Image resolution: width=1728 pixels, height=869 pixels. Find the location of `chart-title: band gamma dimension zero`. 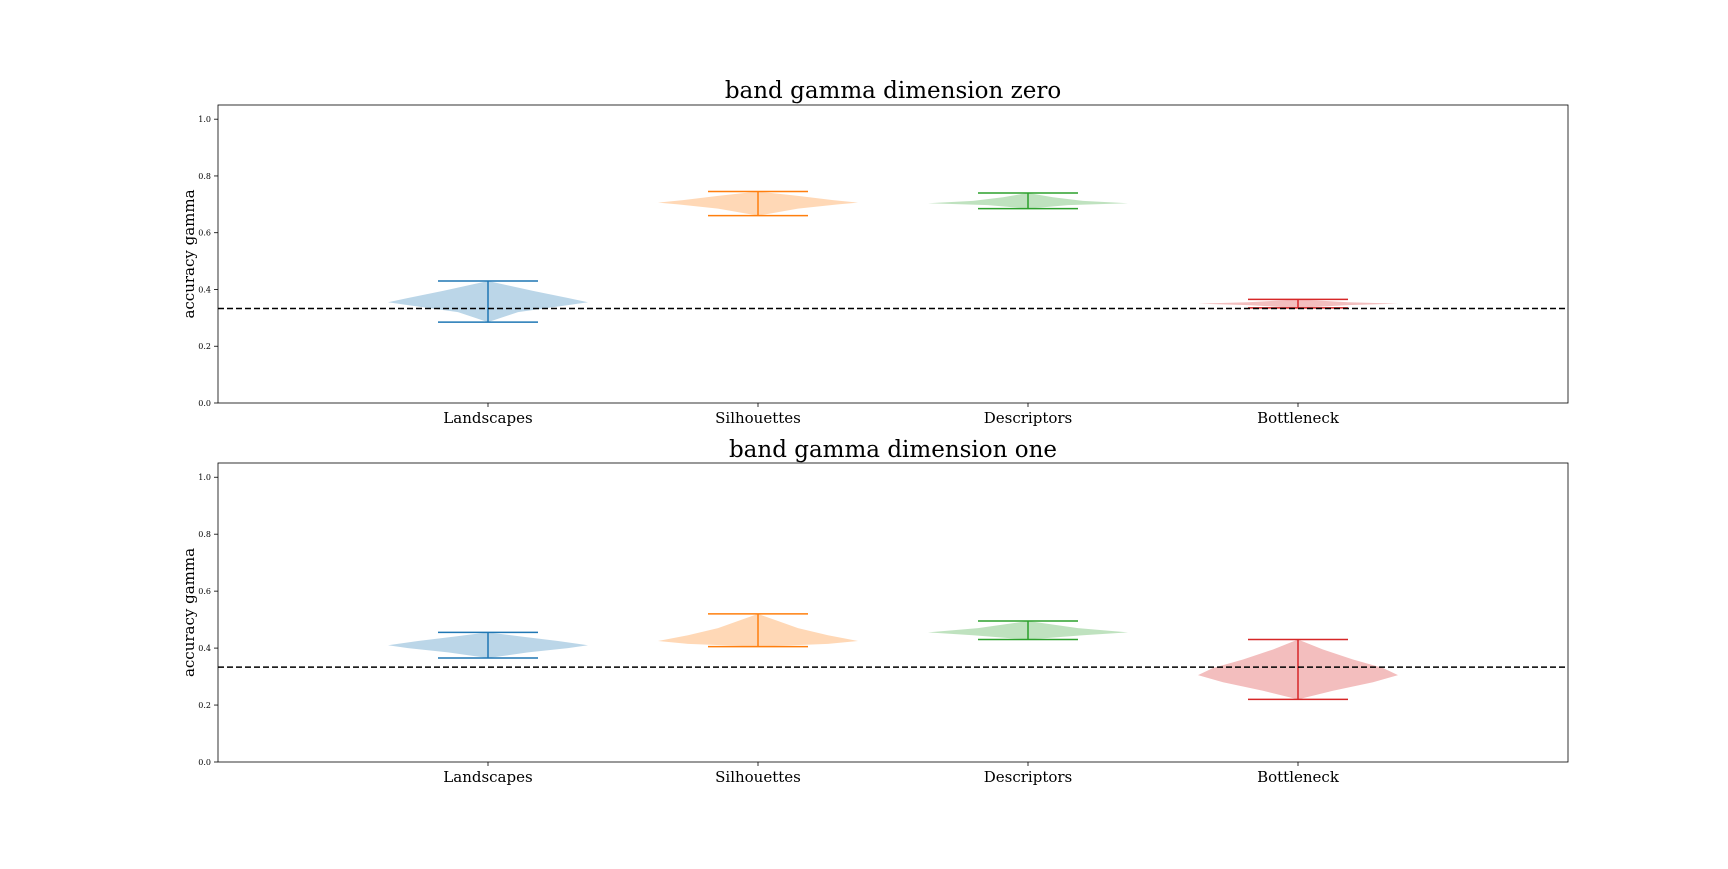

chart-title: band gamma dimension zero is located at coordinates (893, 91).